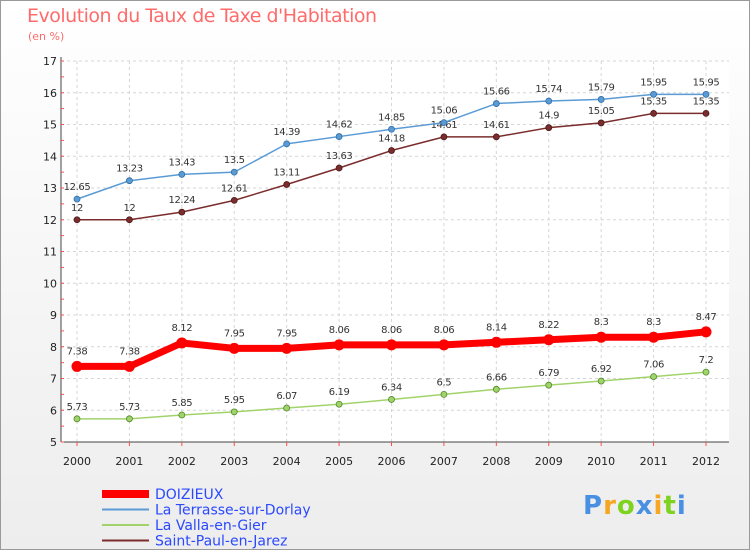  I want to click on data-label-3: 14.18, so click(391, 139).